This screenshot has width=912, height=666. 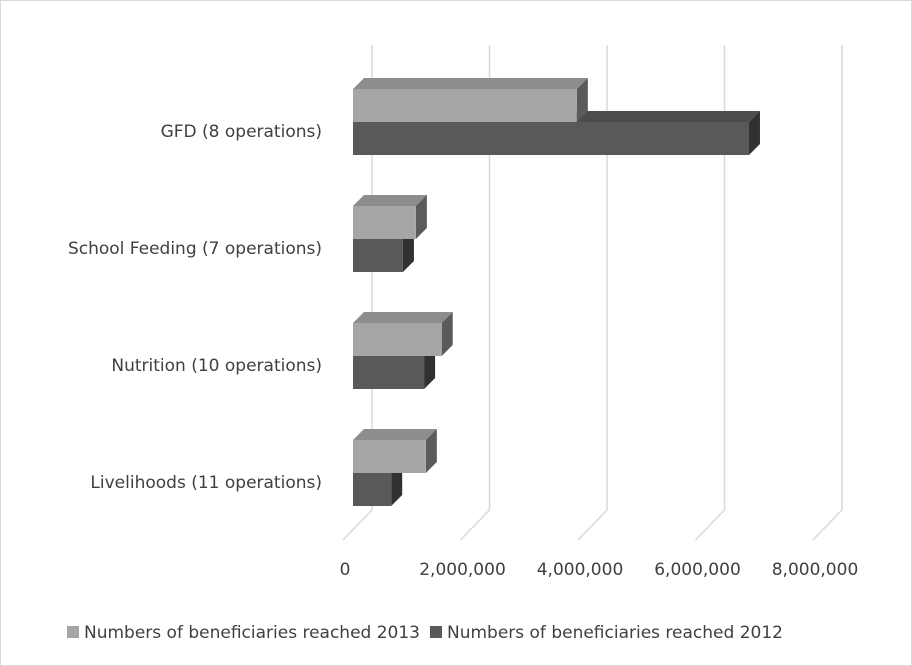 I want to click on x-tick-label: 0, so click(x=345, y=570).